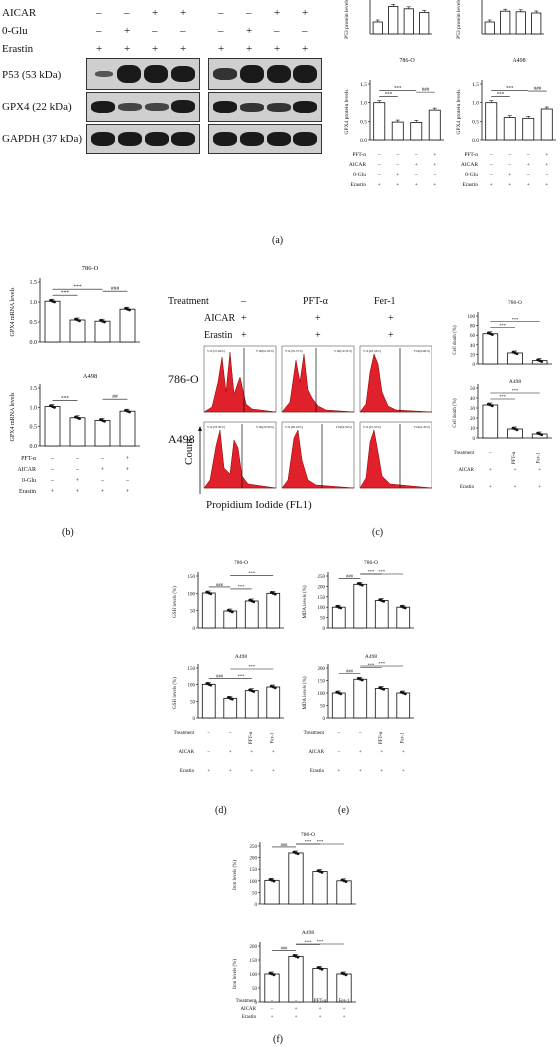 Image resolution: width=560 pixels, height=1047 pixels. What do you see at coordinates (265, 427) in the screenshot?
I see `flow-gate-right: V1R(20.56%)` at bounding box center [265, 427].